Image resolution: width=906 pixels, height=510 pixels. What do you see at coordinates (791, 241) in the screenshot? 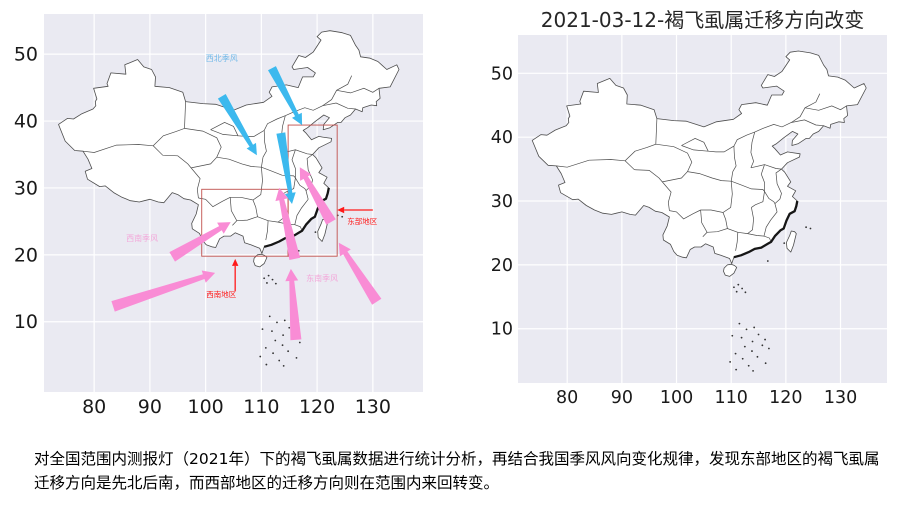
I see `taiwan-island` at bounding box center [791, 241].